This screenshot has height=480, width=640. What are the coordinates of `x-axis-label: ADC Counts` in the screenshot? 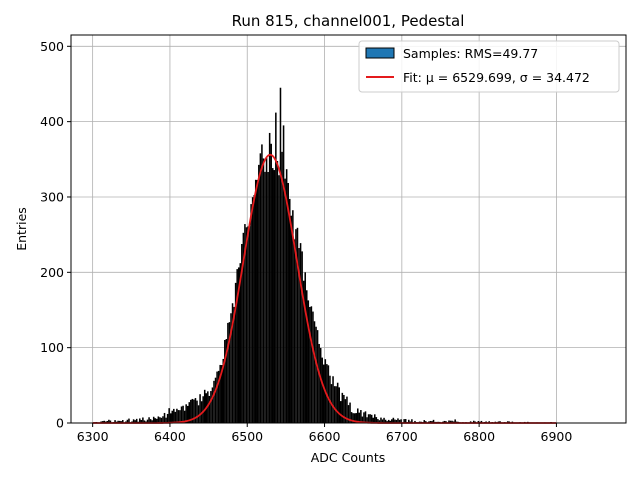 It's located at (348, 457).